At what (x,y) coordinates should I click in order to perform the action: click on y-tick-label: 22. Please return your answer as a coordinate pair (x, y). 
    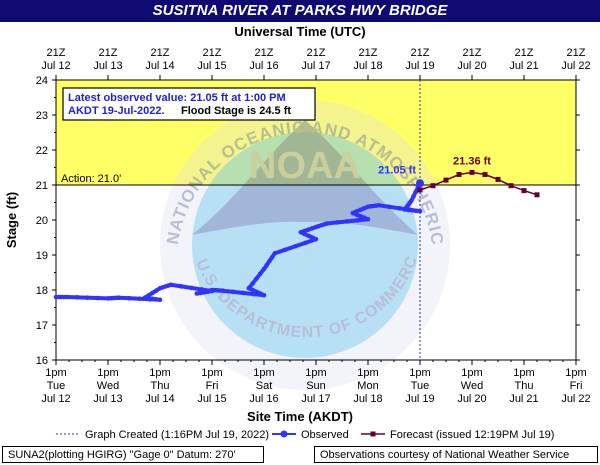
    Looking at the image, I should click on (42, 151).